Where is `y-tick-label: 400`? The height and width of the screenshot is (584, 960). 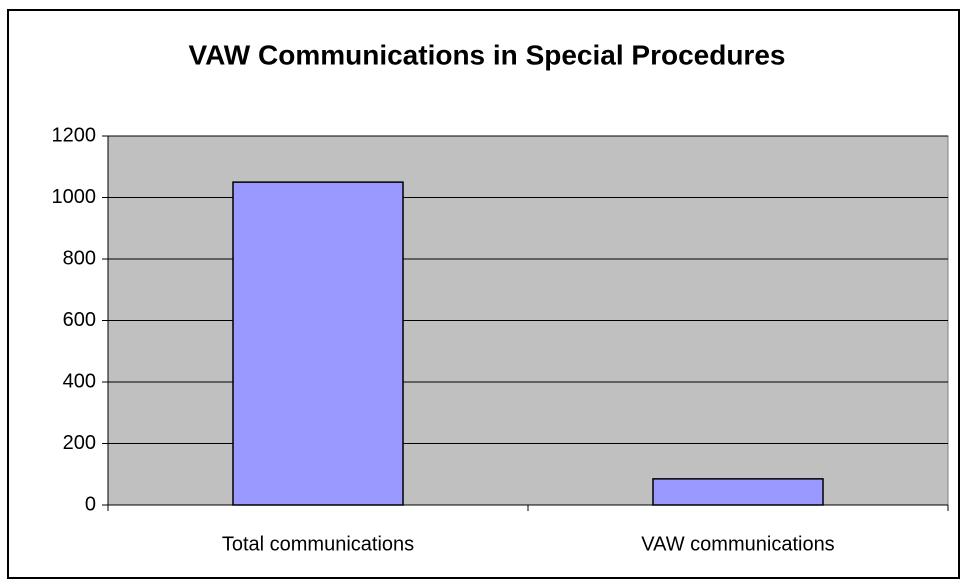
y-tick-label: 400 is located at coordinates (79, 381).